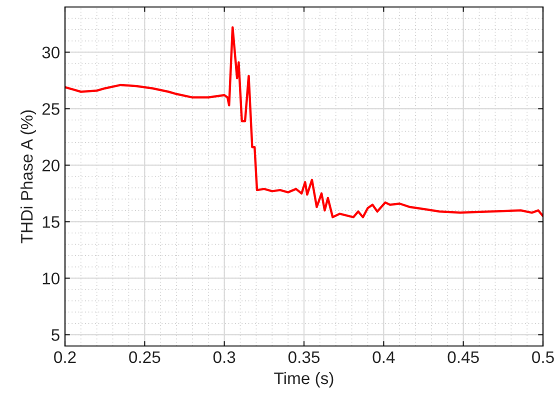 Image resolution: width=560 pixels, height=403 pixels. Describe the element at coordinates (51, 109) in the screenshot. I see `y-tick-label: 25` at that location.